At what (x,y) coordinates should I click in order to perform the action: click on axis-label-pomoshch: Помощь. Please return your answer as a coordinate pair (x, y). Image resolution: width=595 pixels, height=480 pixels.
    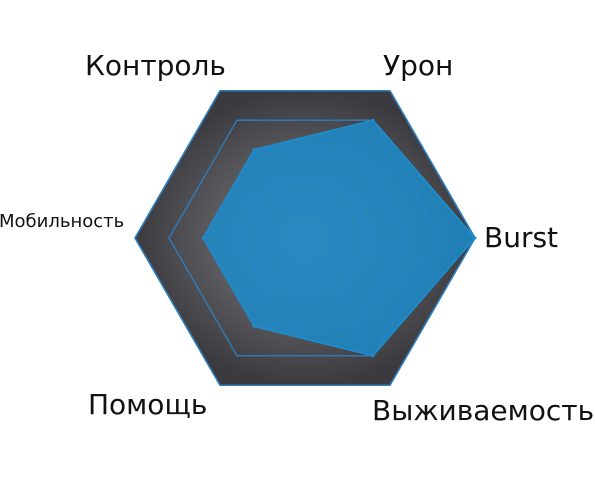
    Looking at the image, I should click on (147, 404).